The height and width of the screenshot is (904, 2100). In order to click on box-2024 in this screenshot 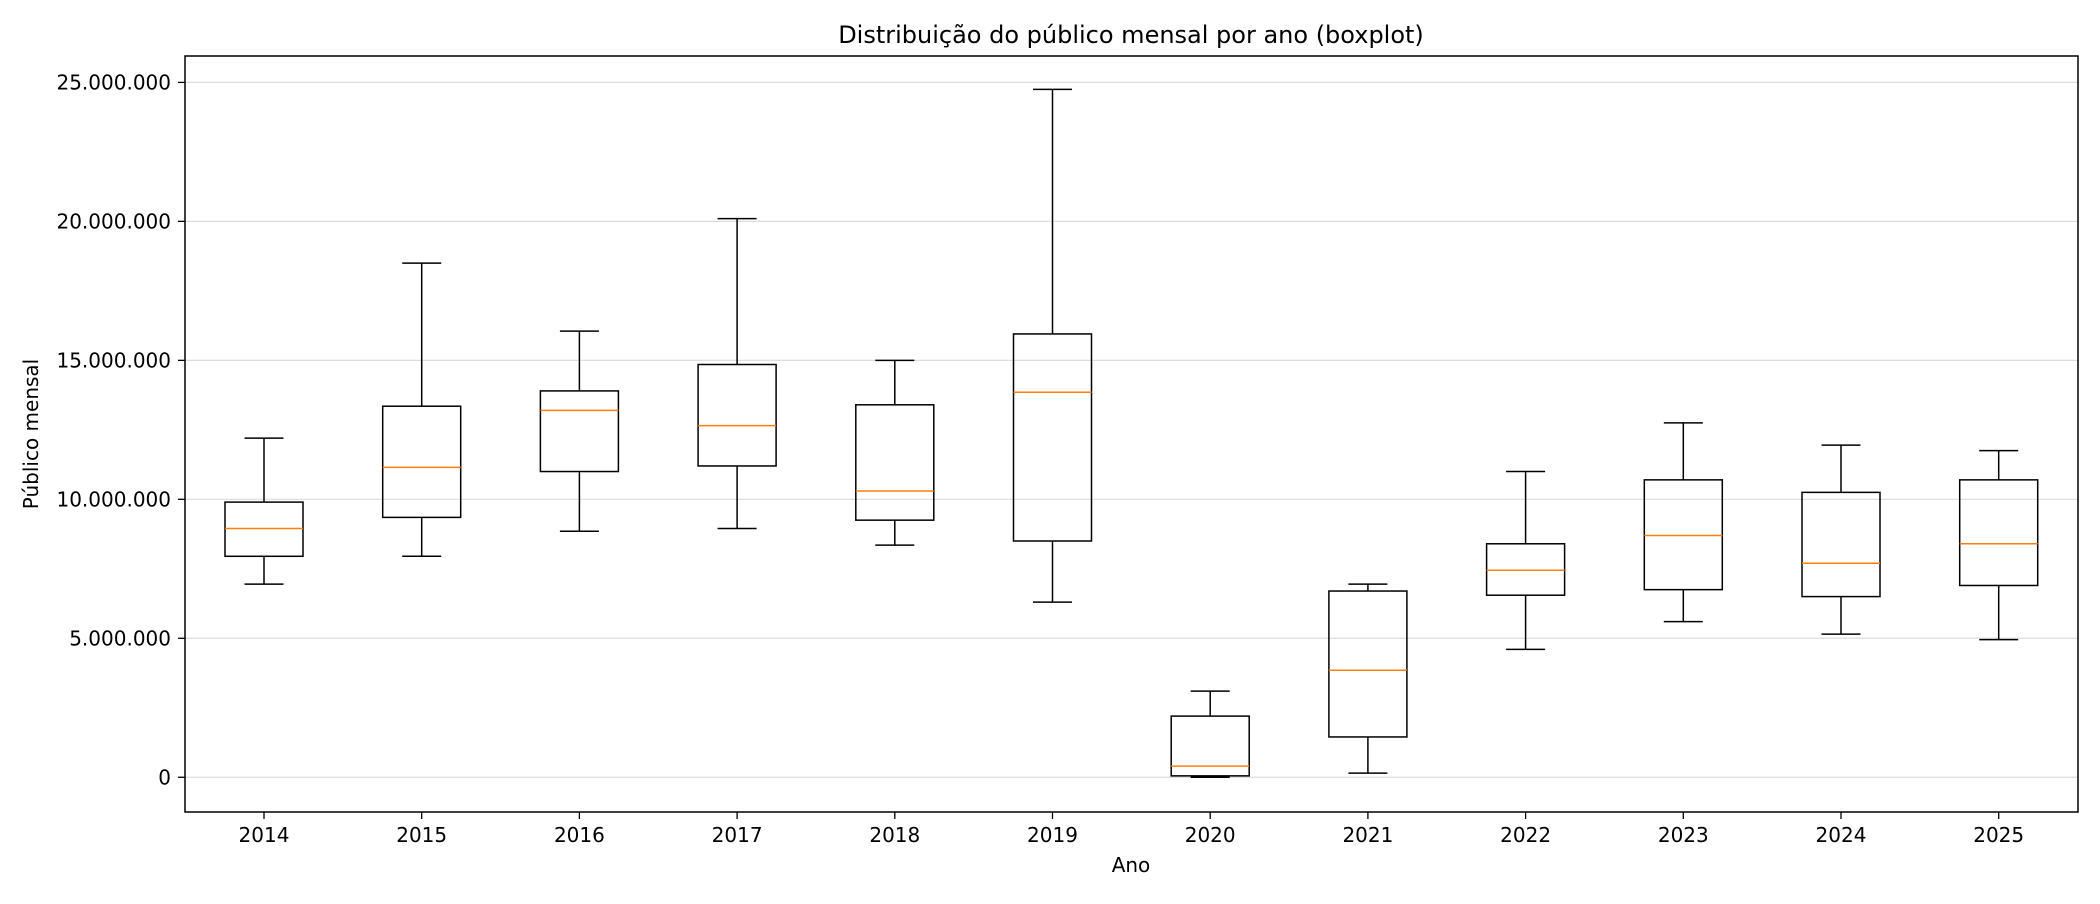, I will do `click(1841, 539)`.